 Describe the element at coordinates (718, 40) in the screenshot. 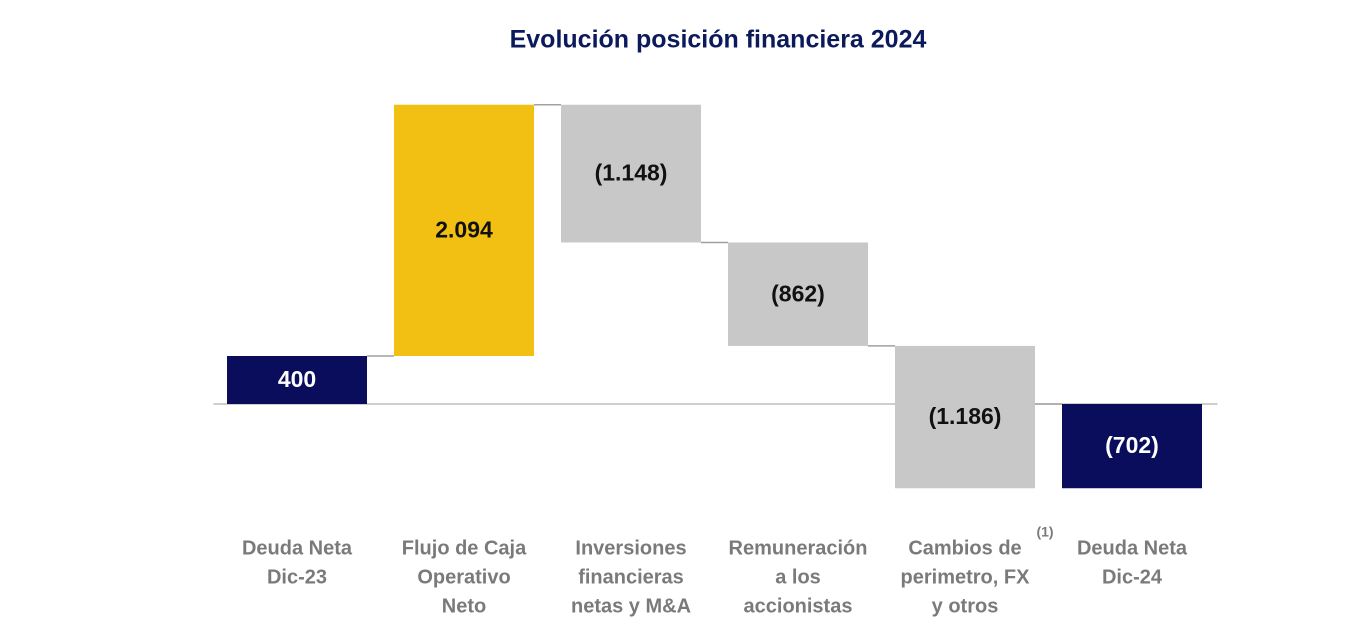

I see `chart-title: Evolución posición financiera 2024` at that location.